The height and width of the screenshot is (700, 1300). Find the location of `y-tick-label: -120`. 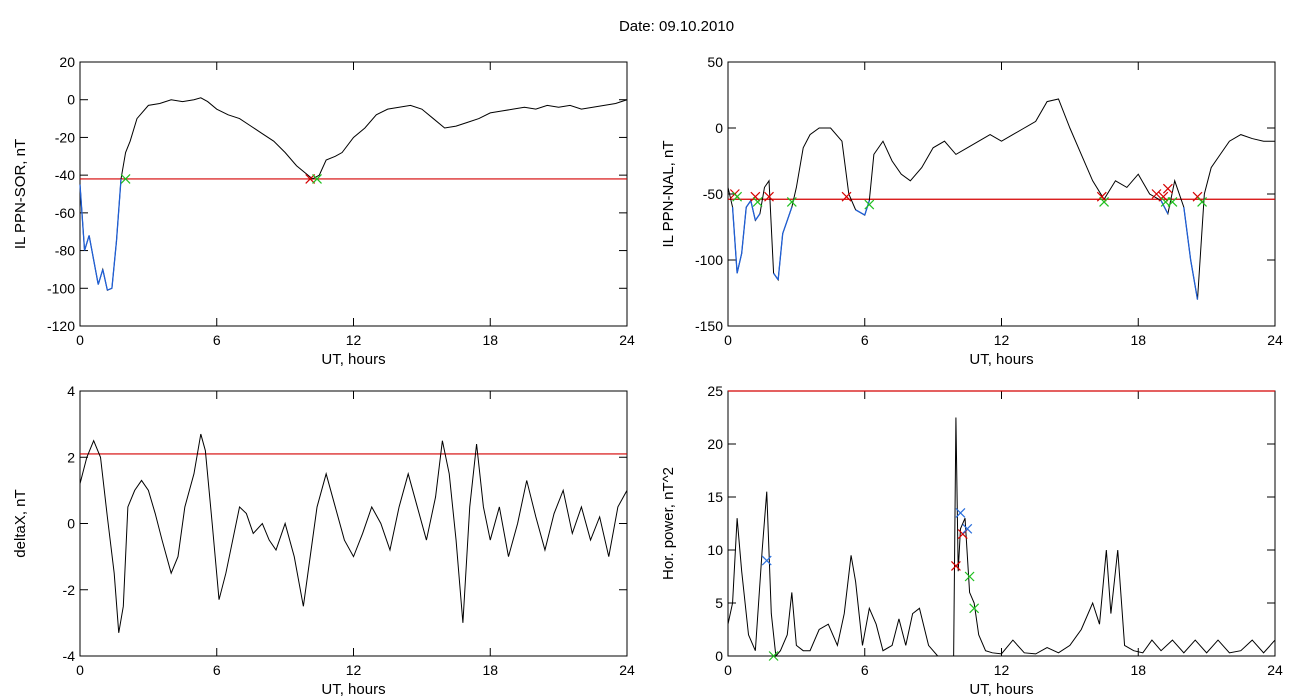

y-tick-label: -120 is located at coordinates (61, 326).